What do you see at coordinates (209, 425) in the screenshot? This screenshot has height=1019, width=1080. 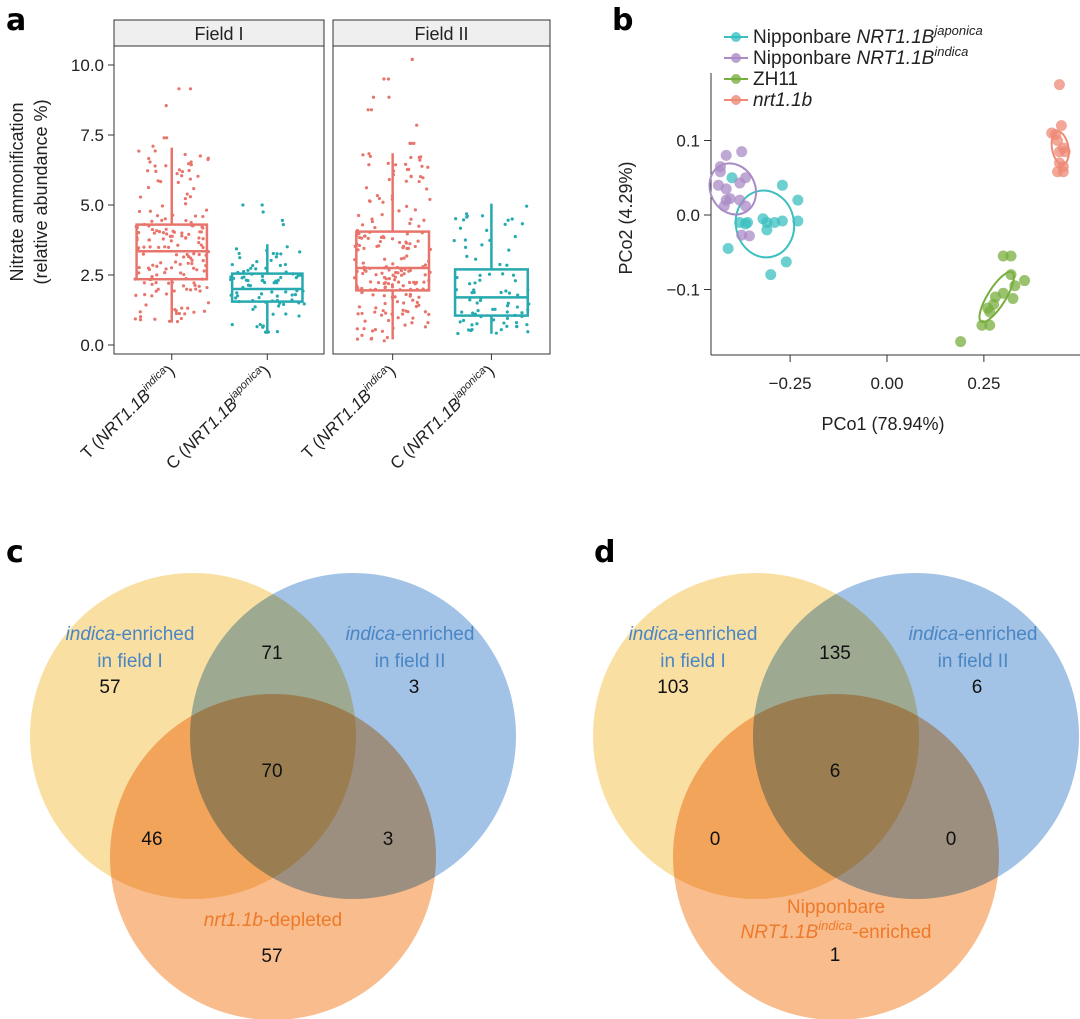 I see `label-gene: NRT1.1B` at bounding box center [209, 425].